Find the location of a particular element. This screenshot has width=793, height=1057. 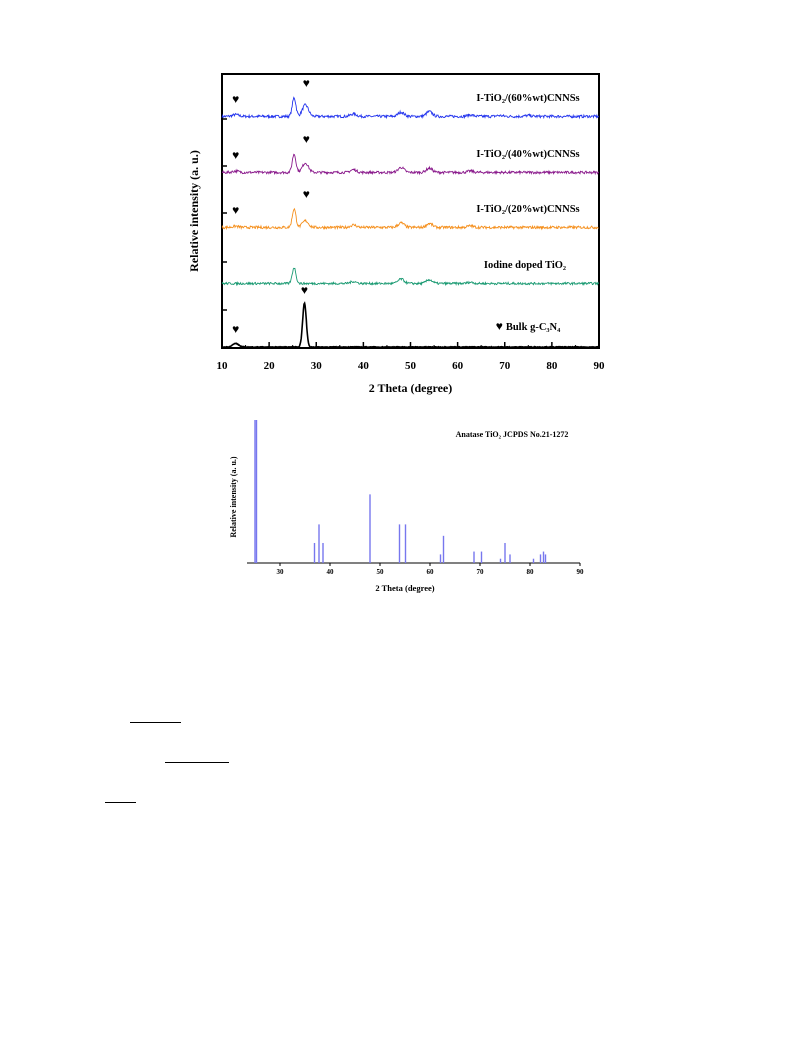

series-label-0: I-TiO₂/(60%wt)CNNSs is located at coordinates (527, 98).